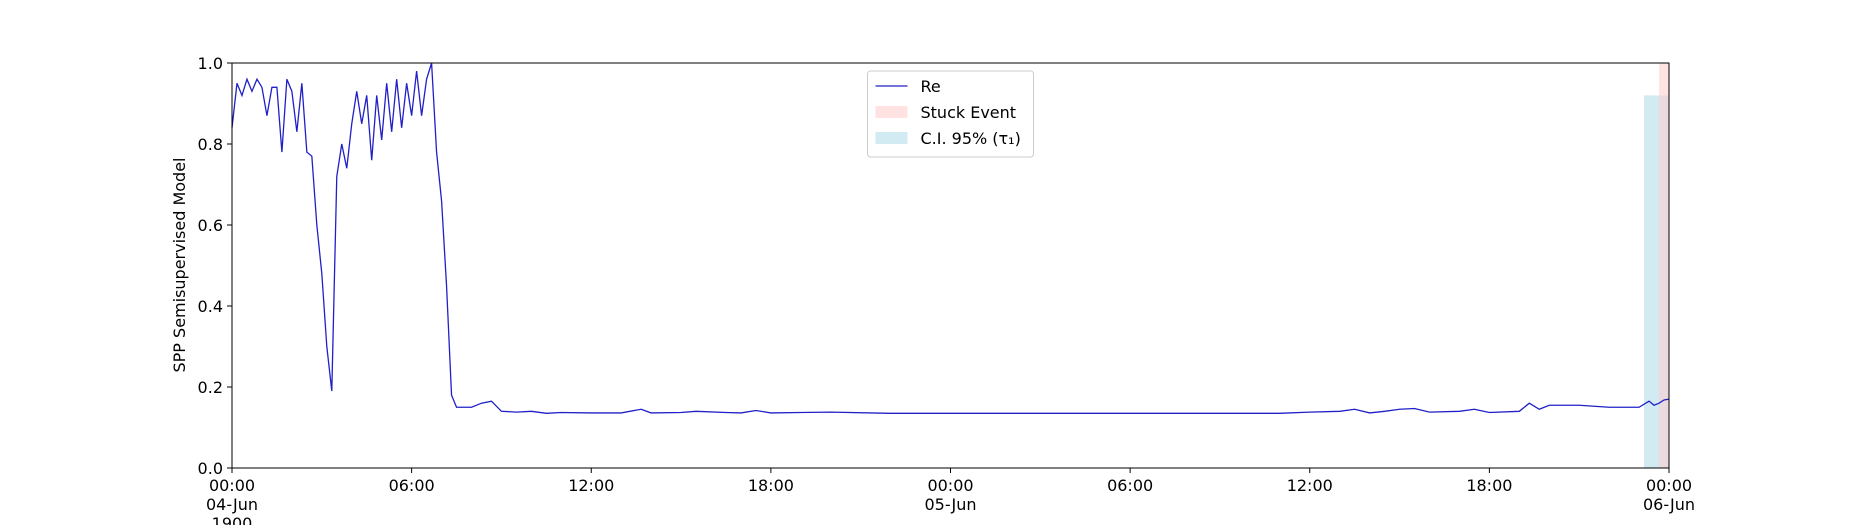 Image resolution: width=1850 pixels, height=525 pixels. I want to click on legend: Re Stuck Event C.I. 95% (τ₁), so click(950, 114).